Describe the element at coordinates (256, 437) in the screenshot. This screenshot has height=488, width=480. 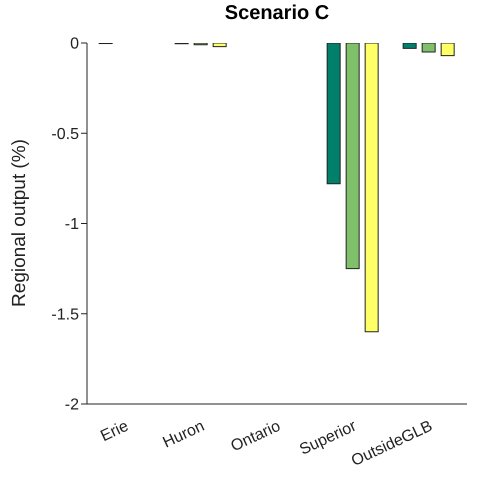
I see `x-tick-label: Ontario` at that location.